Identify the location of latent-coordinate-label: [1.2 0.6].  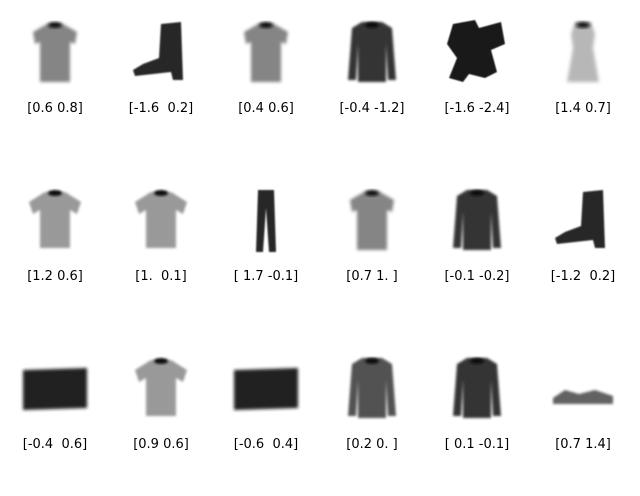
(55, 276).